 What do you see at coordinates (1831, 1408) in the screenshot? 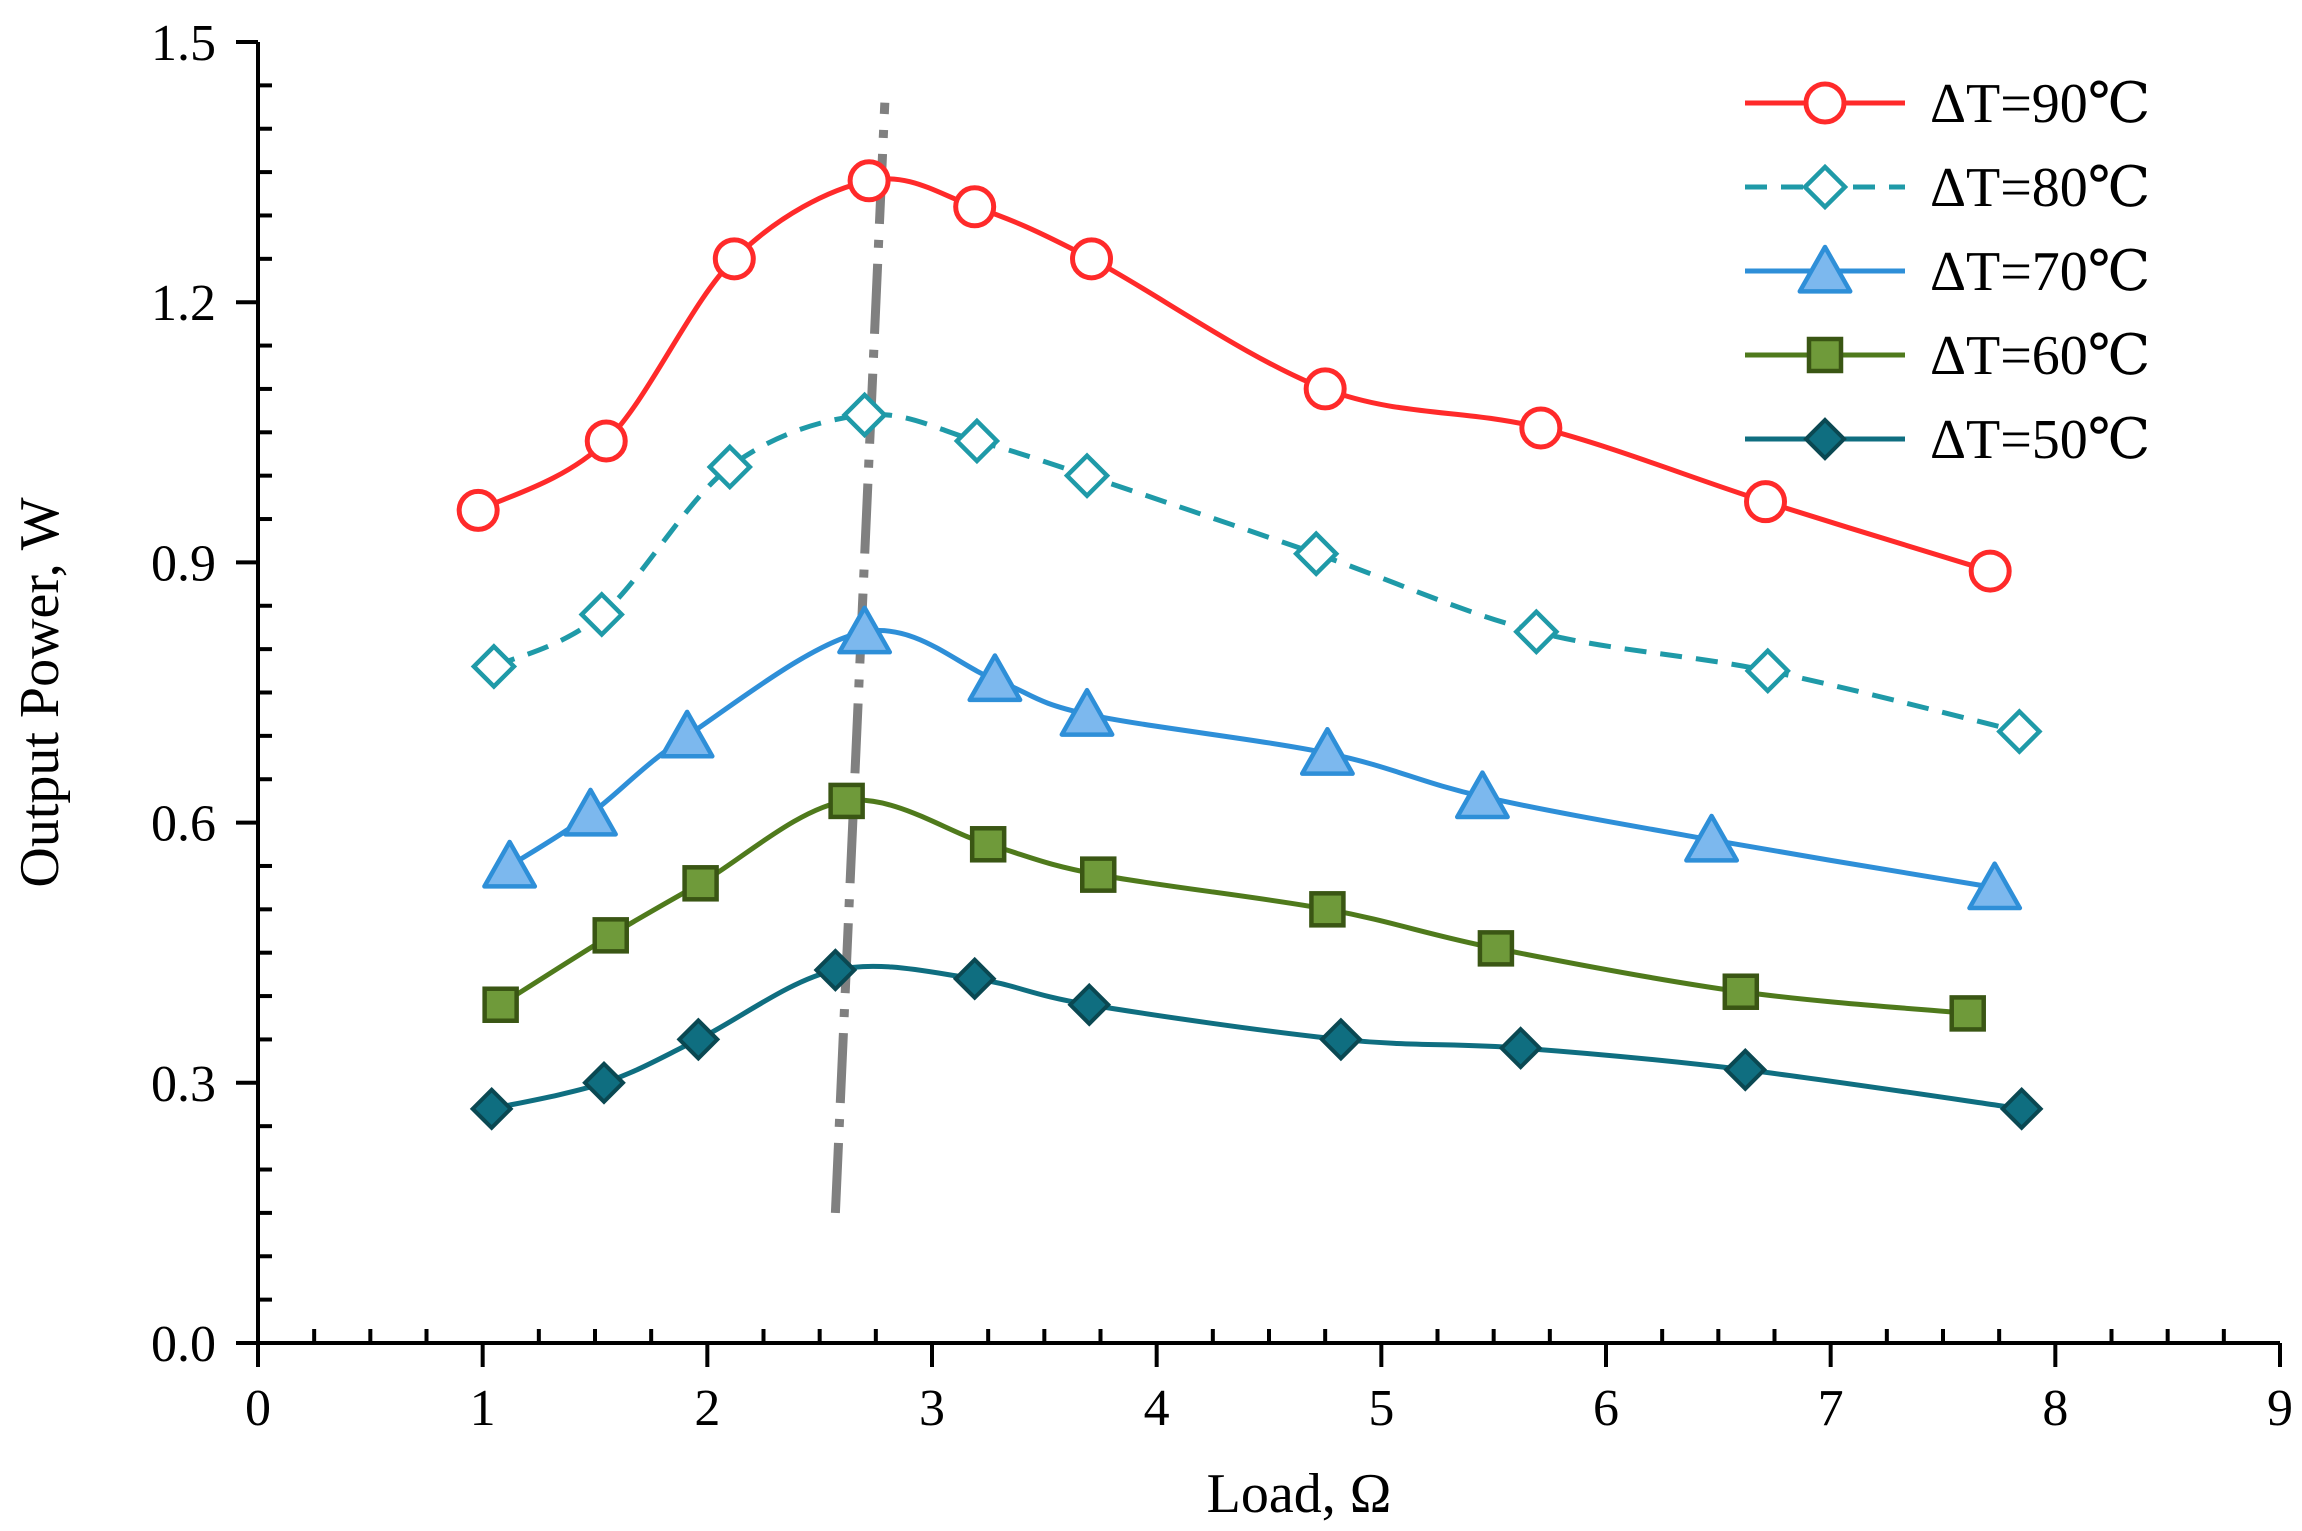
I see `x-tick-label: 7` at bounding box center [1831, 1408].